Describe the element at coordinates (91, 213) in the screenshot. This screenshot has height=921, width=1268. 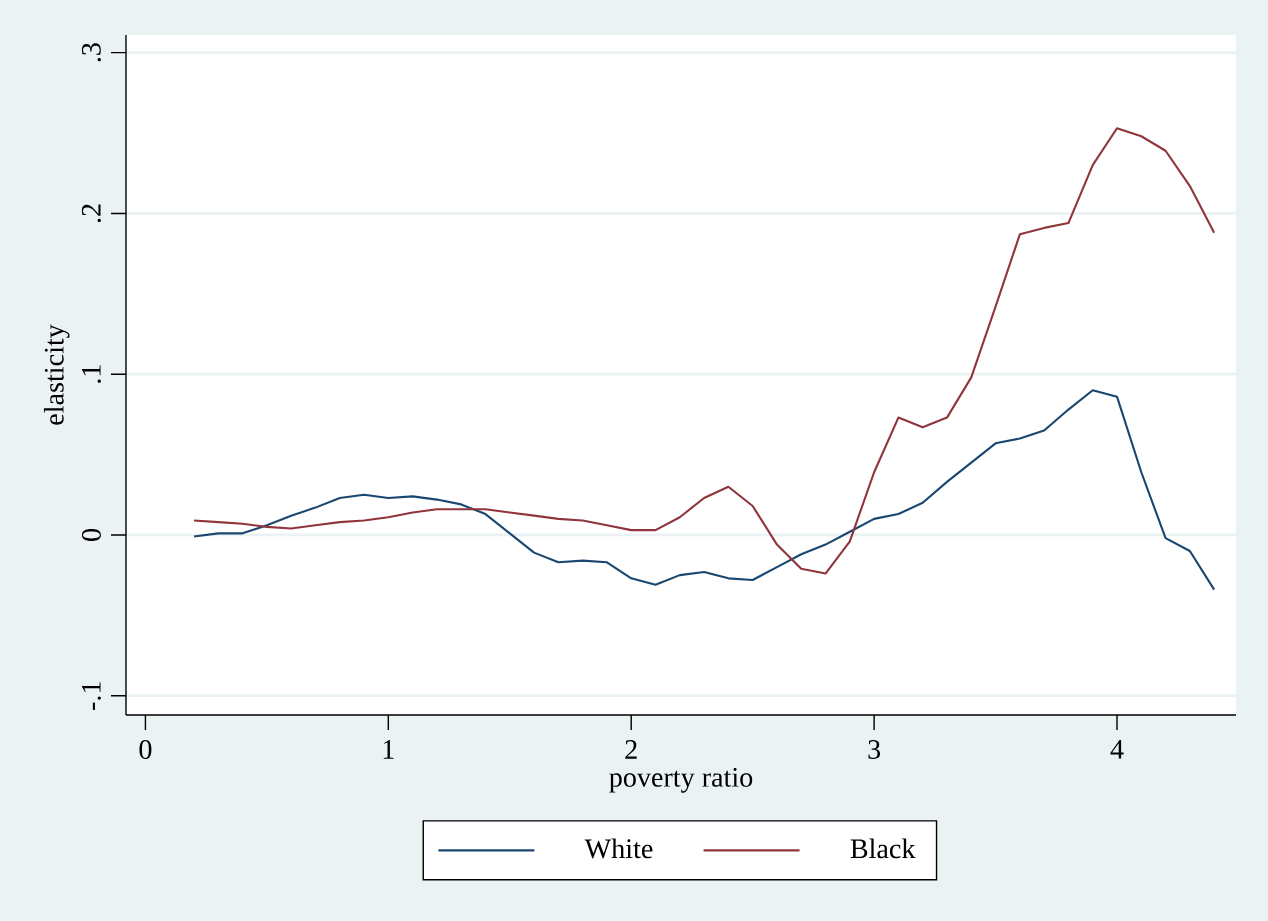
I see `y-tick-label: .2` at that location.